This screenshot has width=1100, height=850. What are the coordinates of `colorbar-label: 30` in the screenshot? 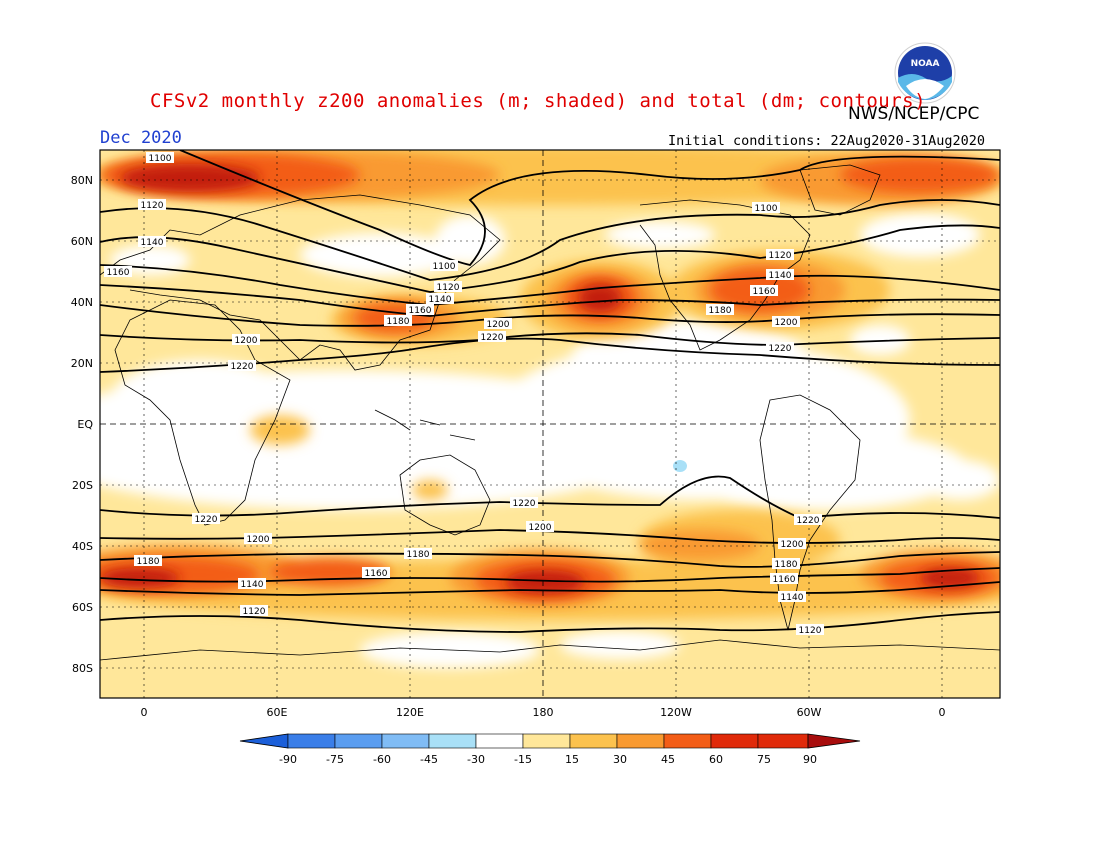 It's located at (620, 759).